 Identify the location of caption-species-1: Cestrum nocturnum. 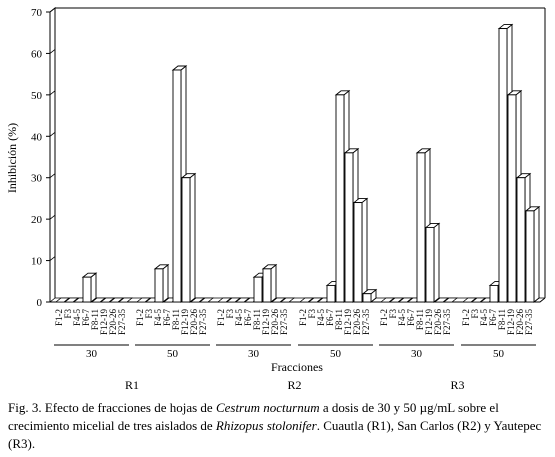
(267, 407).